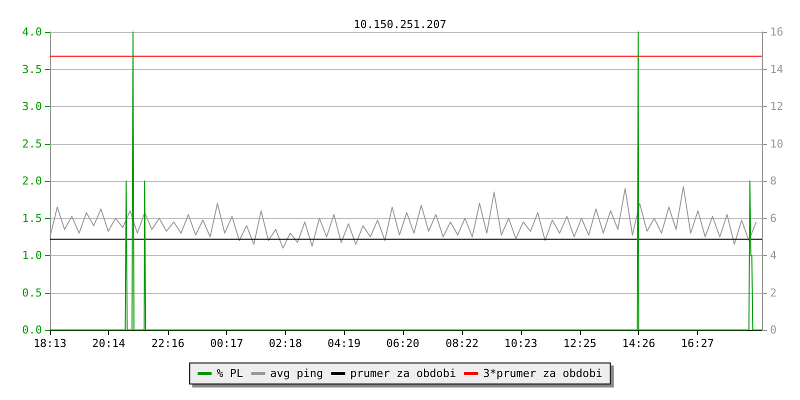 The image size is (800, 400). I want to click on y-tick-label: 1.0, so click(32, 255).